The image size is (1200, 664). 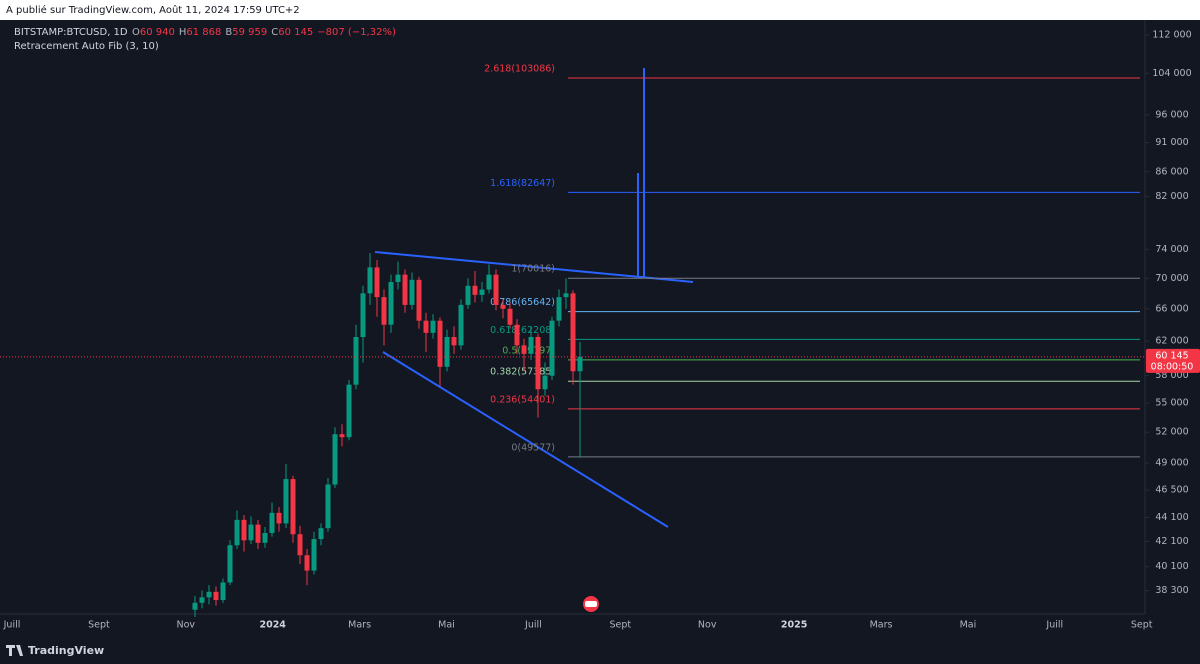 What do you see at coordinates (157, 32) in the screenshot?
I see `ohlc-value: 60 940` at bounding box center [157, 32].